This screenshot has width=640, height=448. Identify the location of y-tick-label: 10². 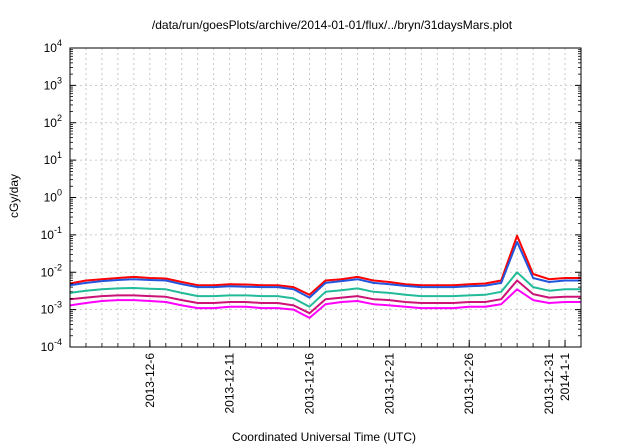
(53, 121).